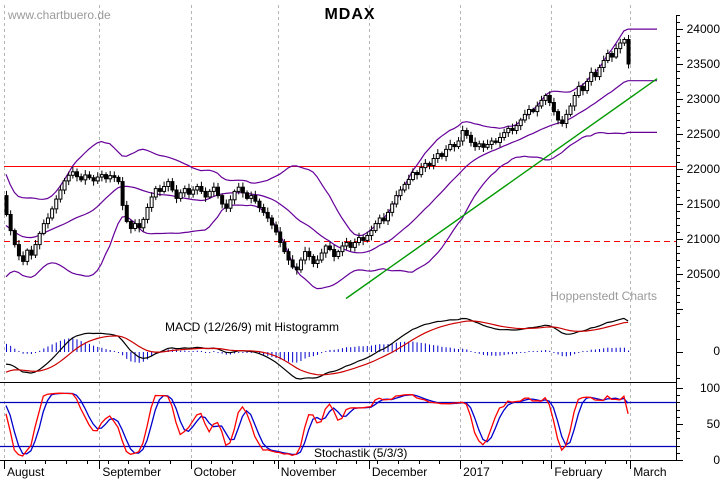  I want to click on stochastic-panel, so click(338, 424).